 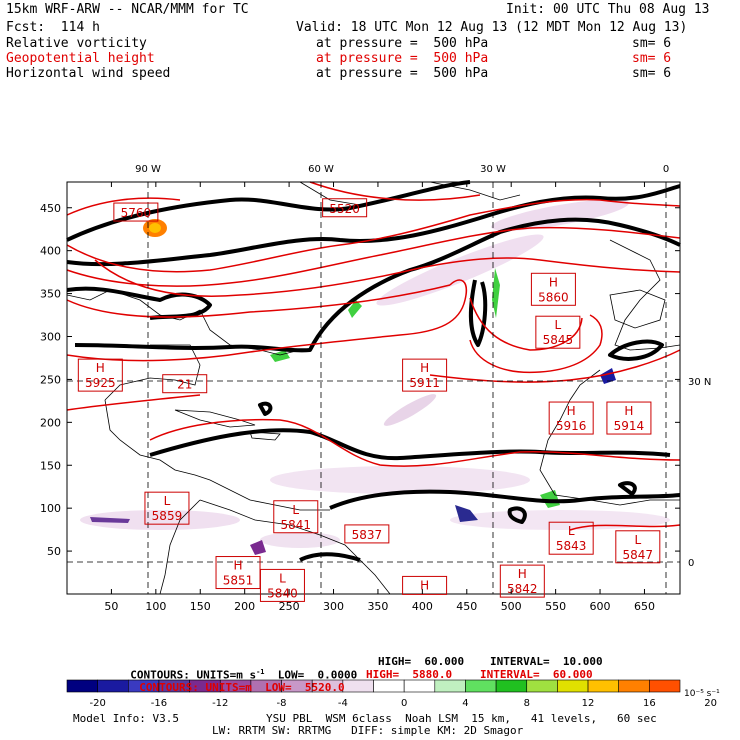 What do you see at coordinates (699, 382) in the screenshot?
I see `latitude-label: 30 N` at bounding box center [699, 382].